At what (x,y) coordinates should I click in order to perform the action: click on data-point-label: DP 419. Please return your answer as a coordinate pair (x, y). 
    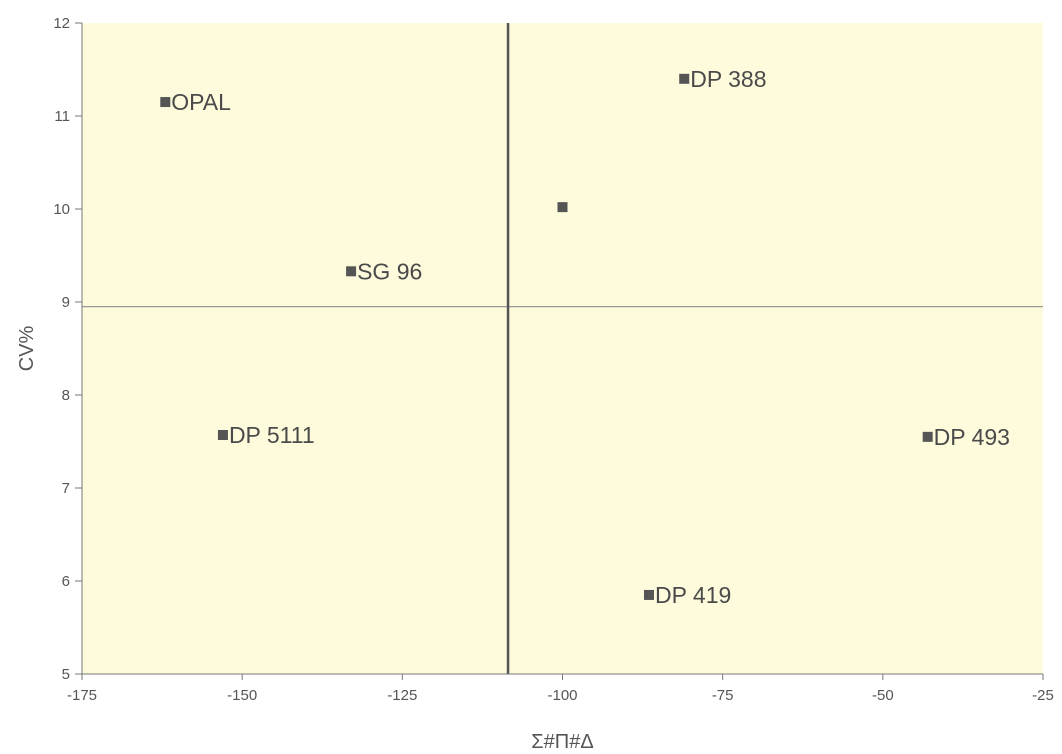
    Looking at the image, I should click on (693, 595).